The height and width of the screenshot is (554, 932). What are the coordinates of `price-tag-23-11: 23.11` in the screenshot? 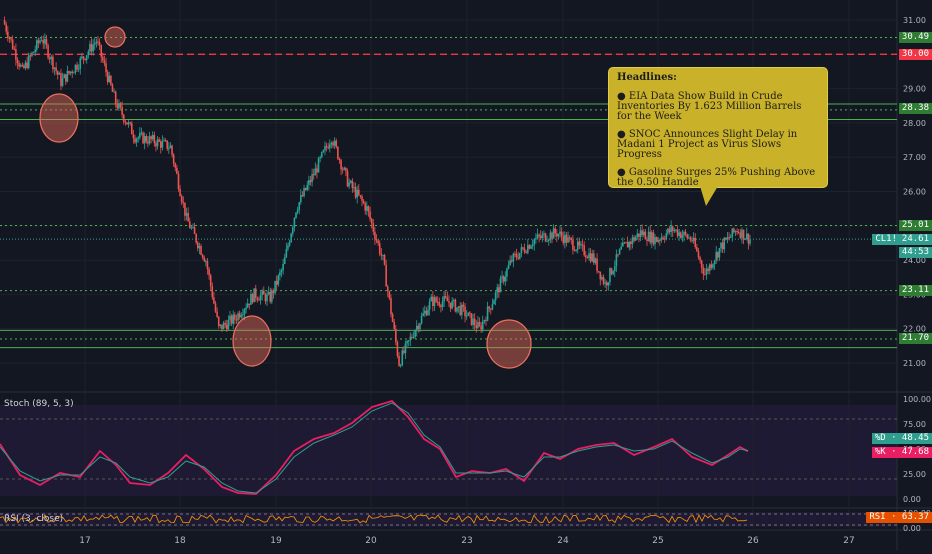 It's located at (915, 290).